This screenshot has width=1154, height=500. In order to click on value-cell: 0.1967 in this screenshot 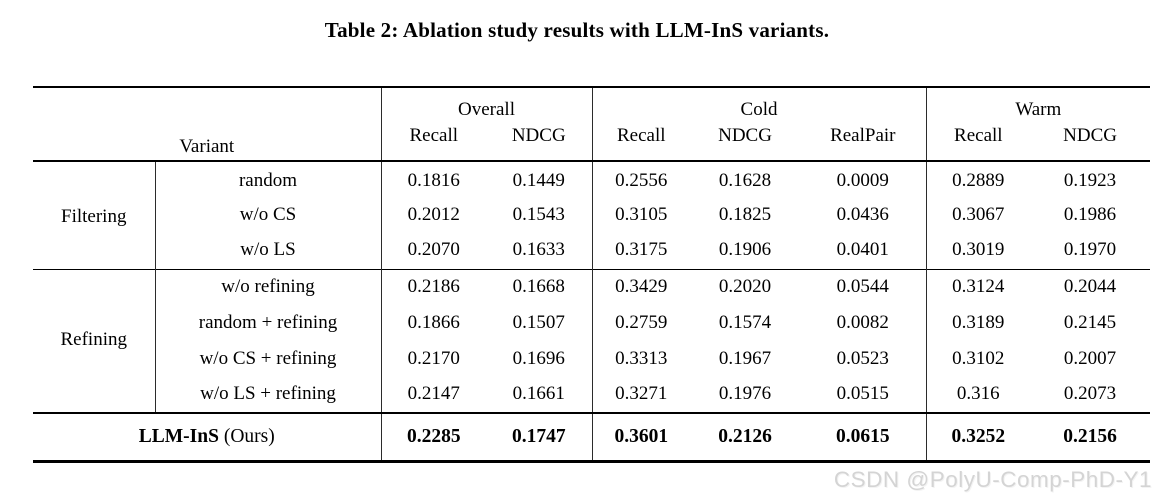, I will do `click(745, 358)`.